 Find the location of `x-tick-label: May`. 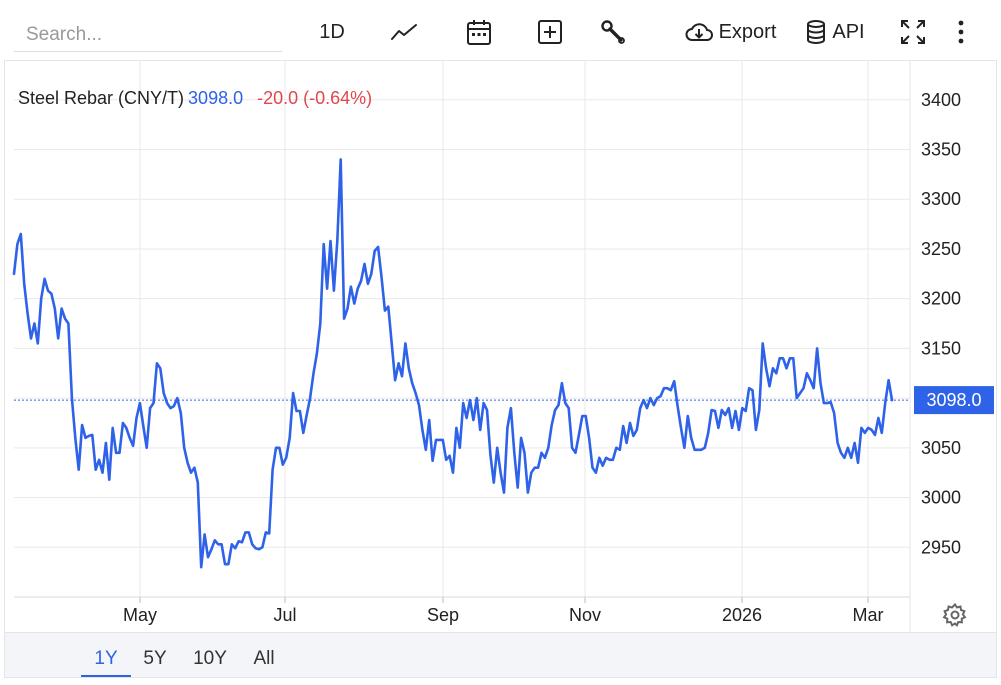

x-tick-label: May is located at coordinates (140, 615).